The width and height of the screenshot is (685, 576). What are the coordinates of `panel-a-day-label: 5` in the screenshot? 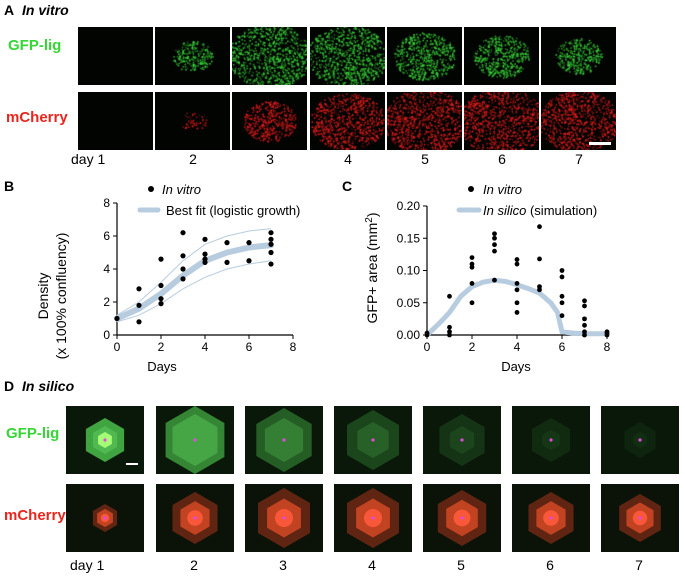 It's located at (425, 159).